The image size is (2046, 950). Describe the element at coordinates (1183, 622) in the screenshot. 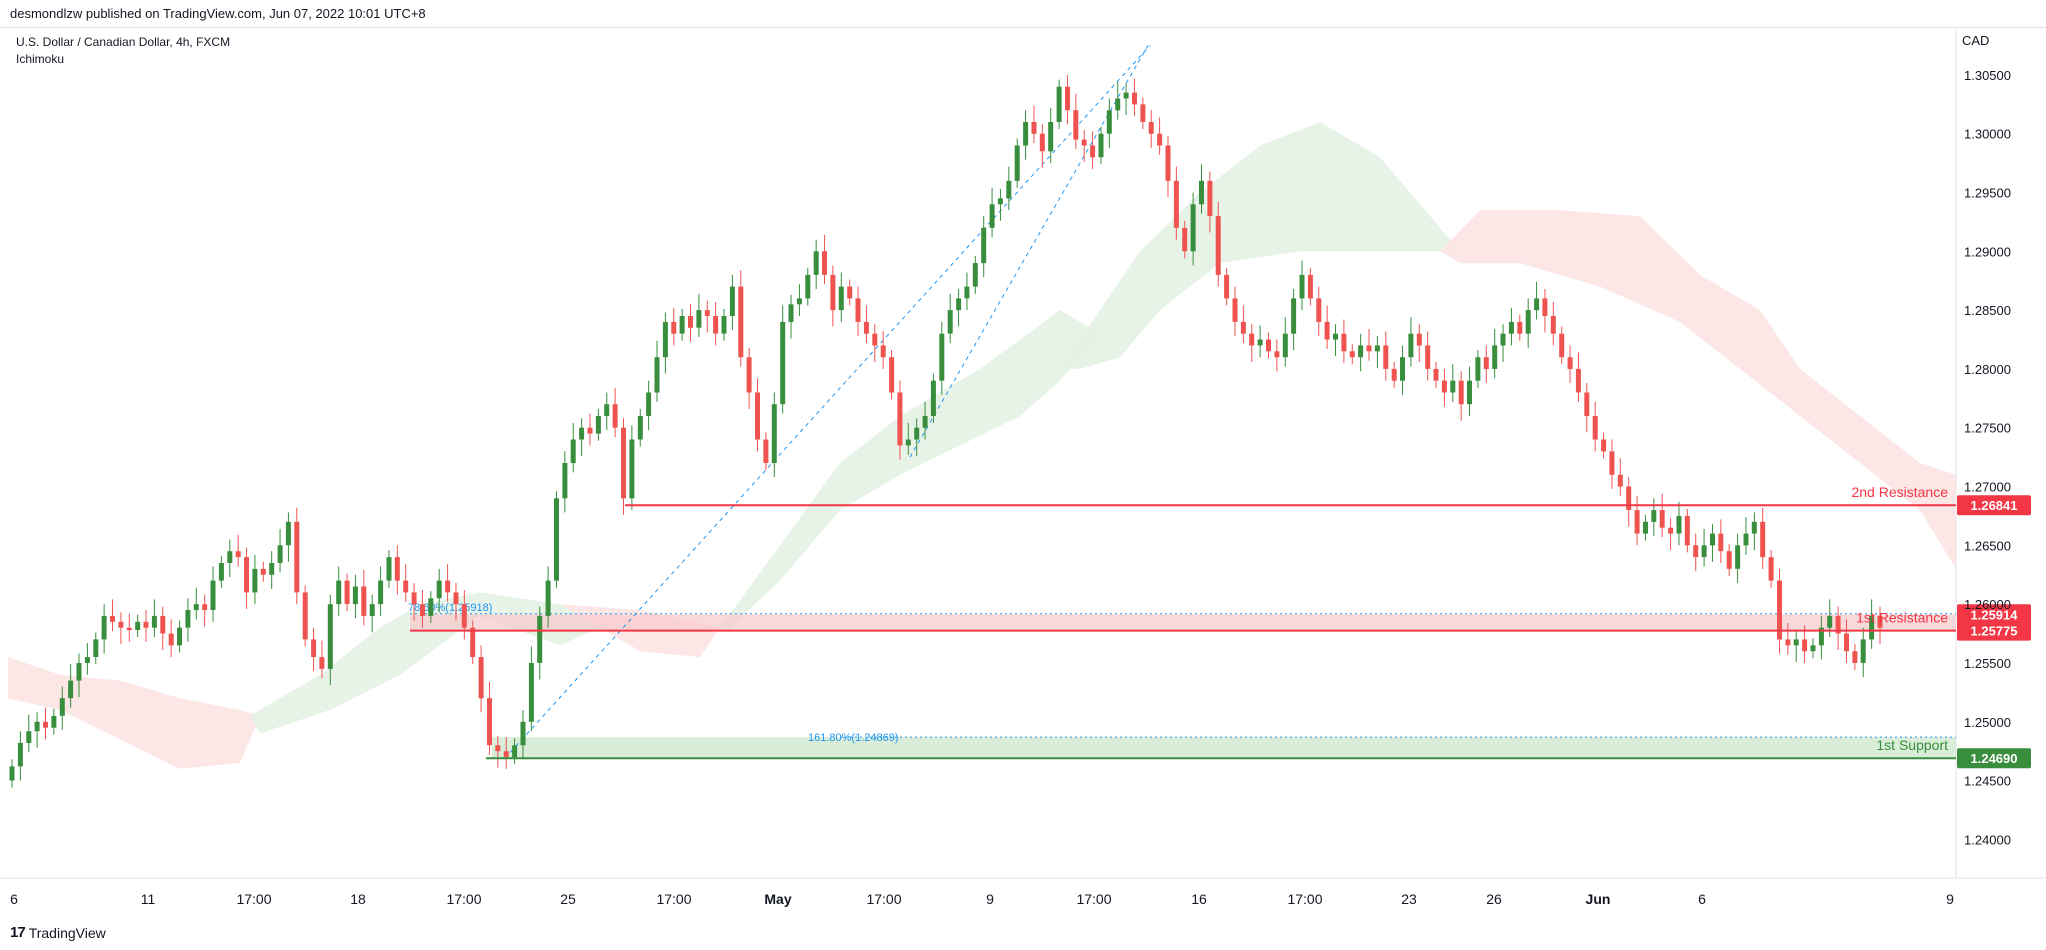

I see `resistance-zone` at that location.